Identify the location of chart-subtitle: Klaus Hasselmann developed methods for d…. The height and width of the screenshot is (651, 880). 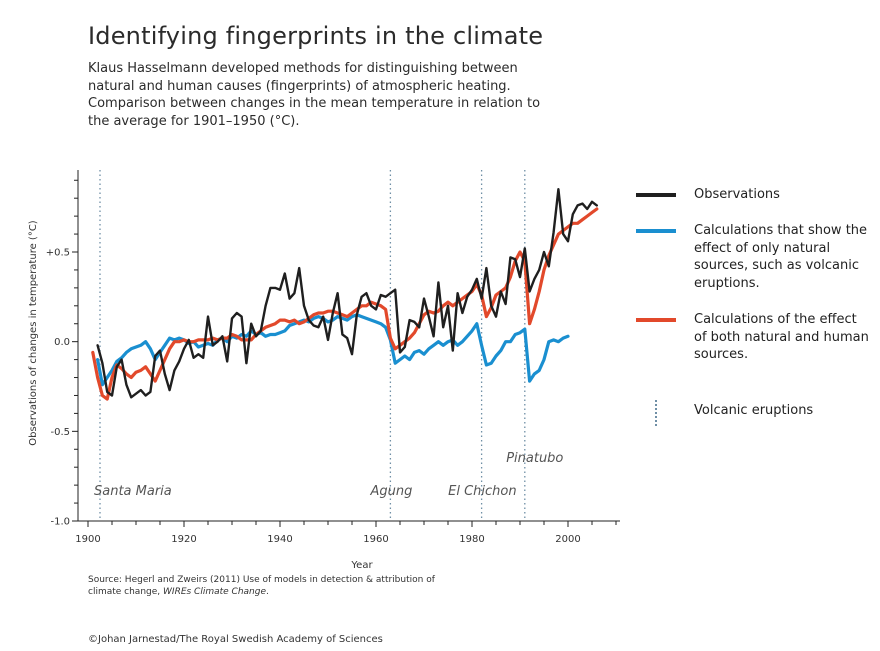
(314, 95).